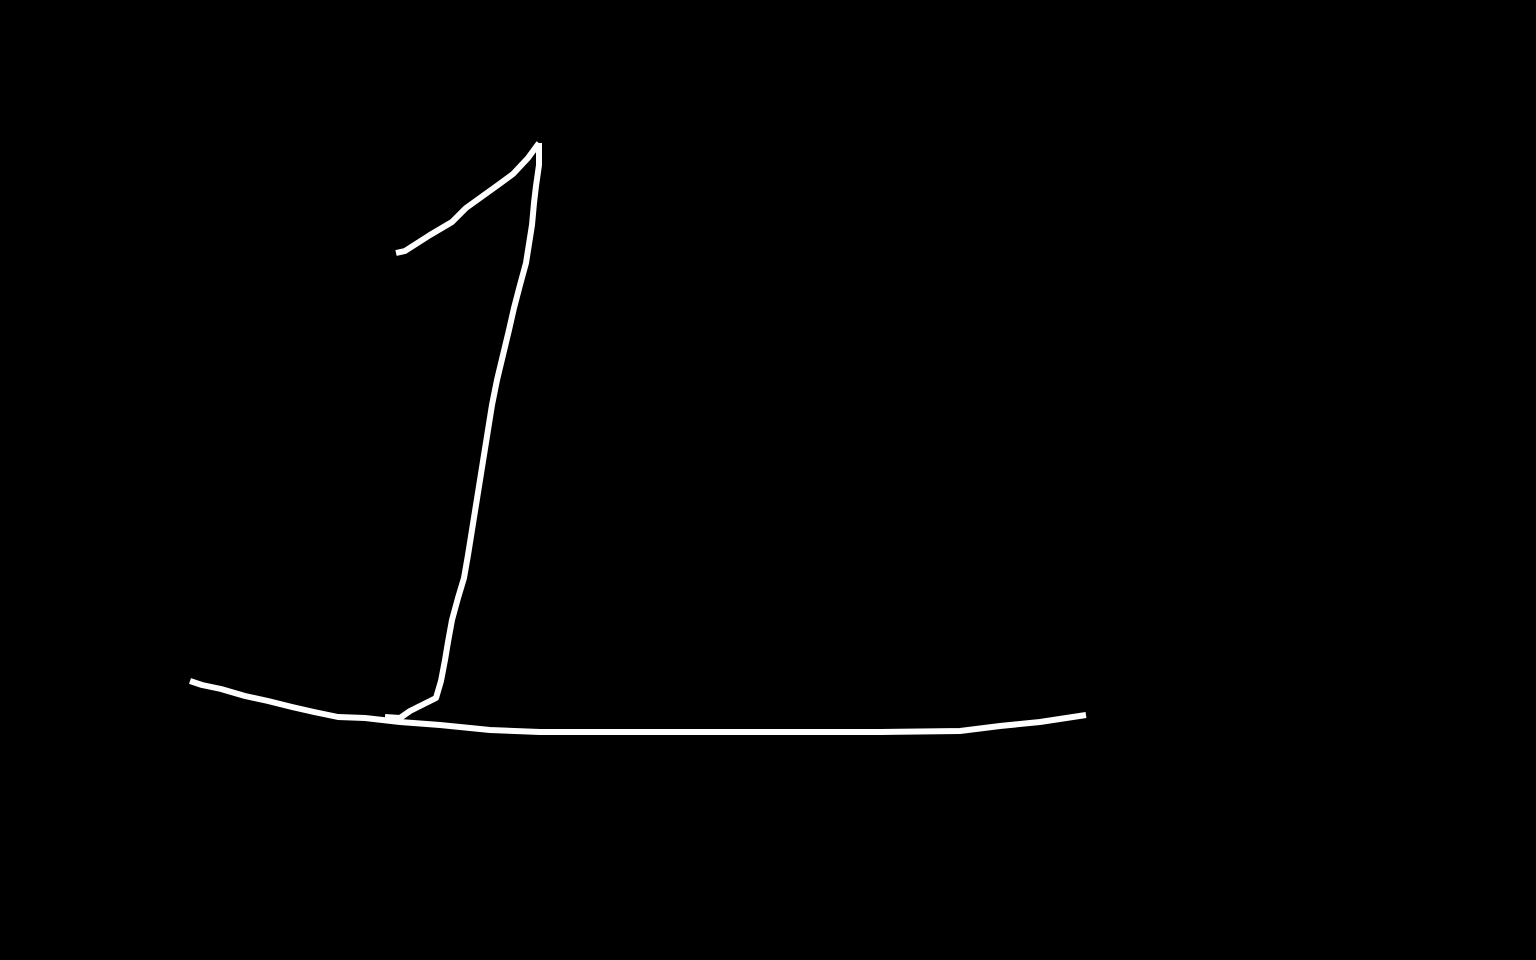  What do you see at coordinates (468, 198) in the screenshot?
I see `digit-one-flag-stroke` at bounding box center [468, 198].